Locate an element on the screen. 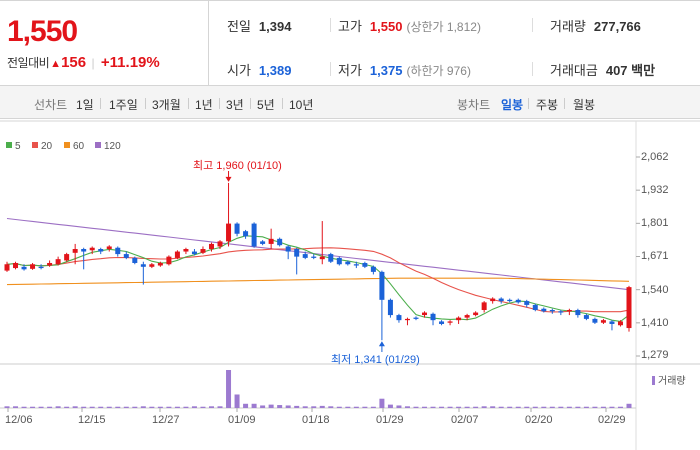 Image resolution: width=700 pixels, height=450 pixels. candle-chart-title: 봉차트 is located at coordinates (474, 105).